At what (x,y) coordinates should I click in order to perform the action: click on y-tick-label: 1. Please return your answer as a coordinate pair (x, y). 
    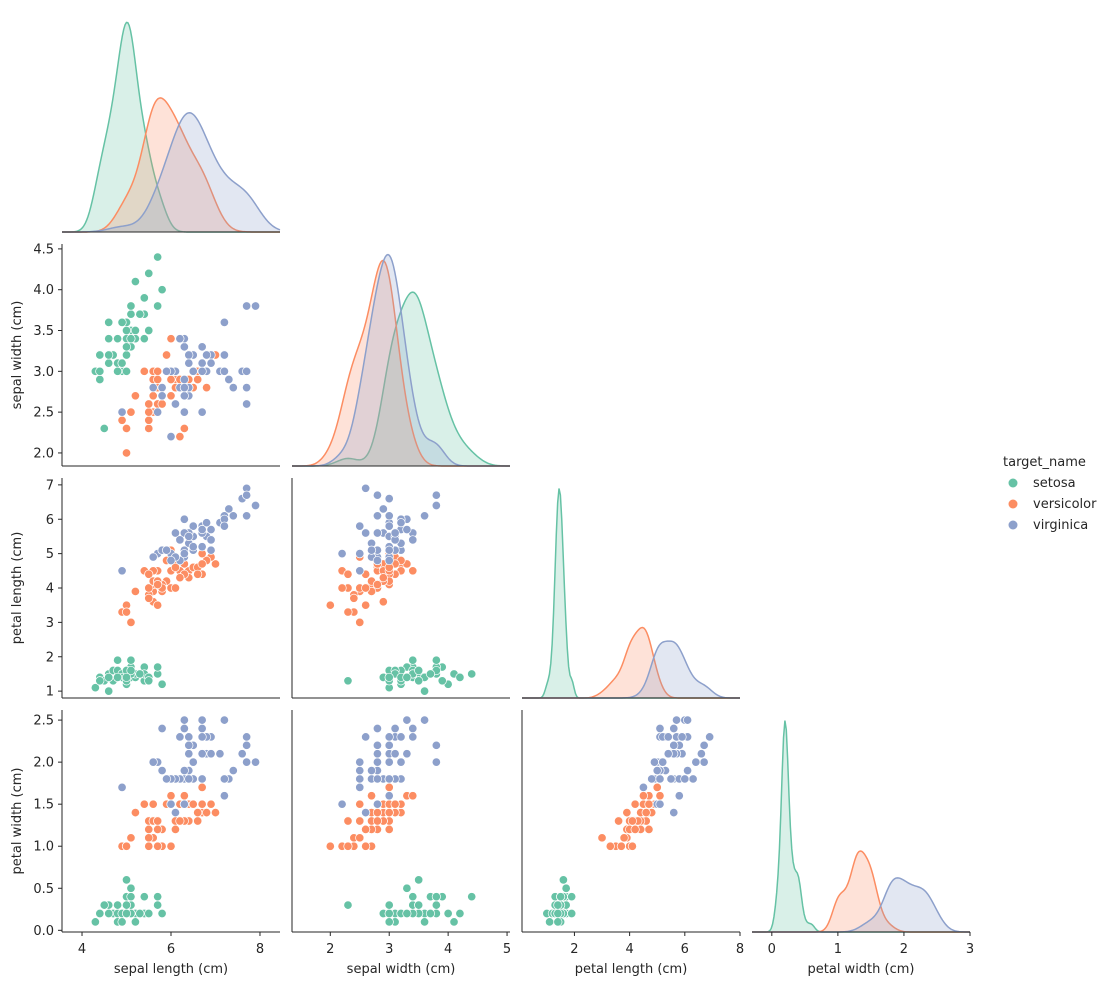
    Looking at the image, I should click on (50, 692).